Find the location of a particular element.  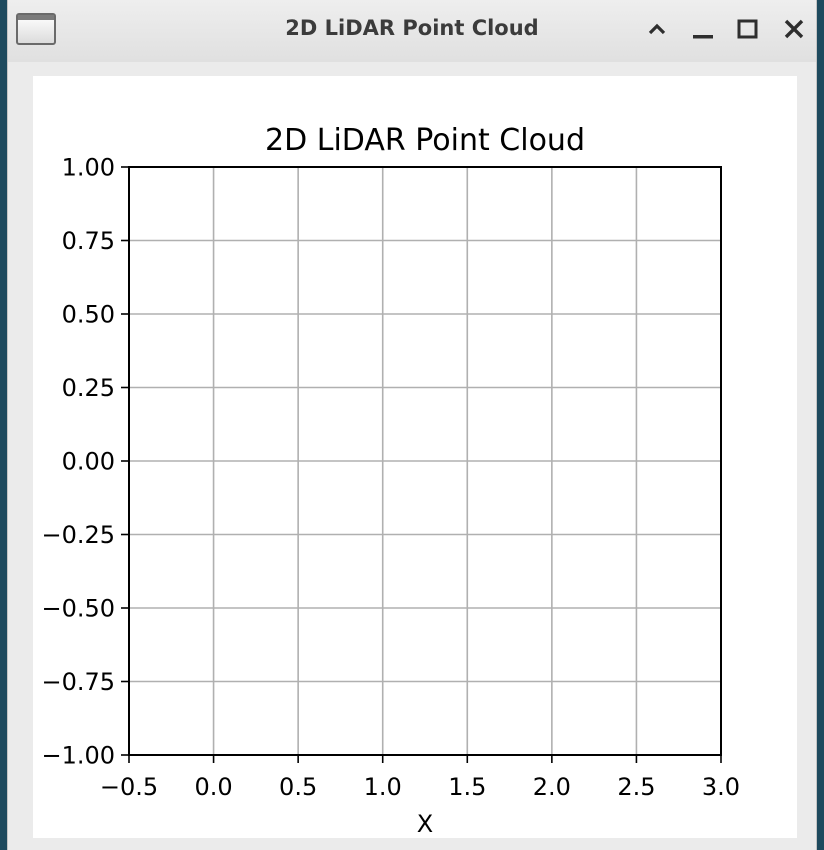

x-tick-label: 1.0 is located at coordinates (383, 787).